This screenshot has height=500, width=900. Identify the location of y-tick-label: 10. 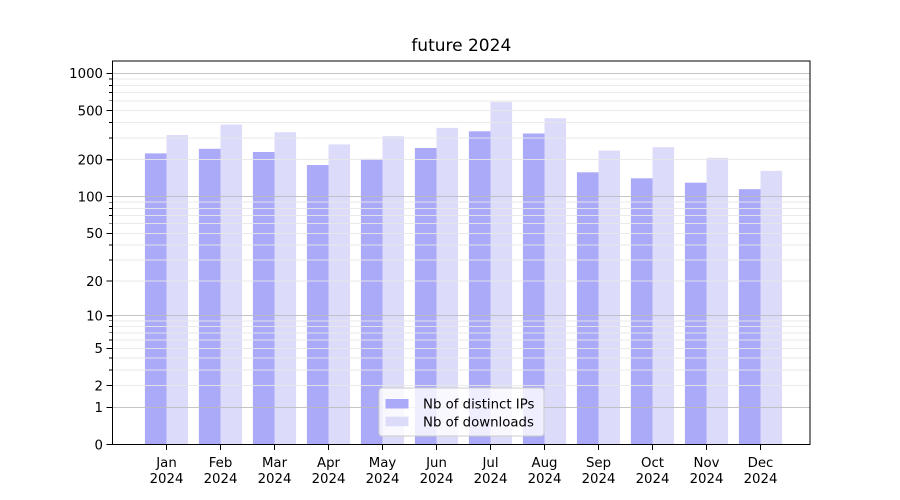
(94, 317).